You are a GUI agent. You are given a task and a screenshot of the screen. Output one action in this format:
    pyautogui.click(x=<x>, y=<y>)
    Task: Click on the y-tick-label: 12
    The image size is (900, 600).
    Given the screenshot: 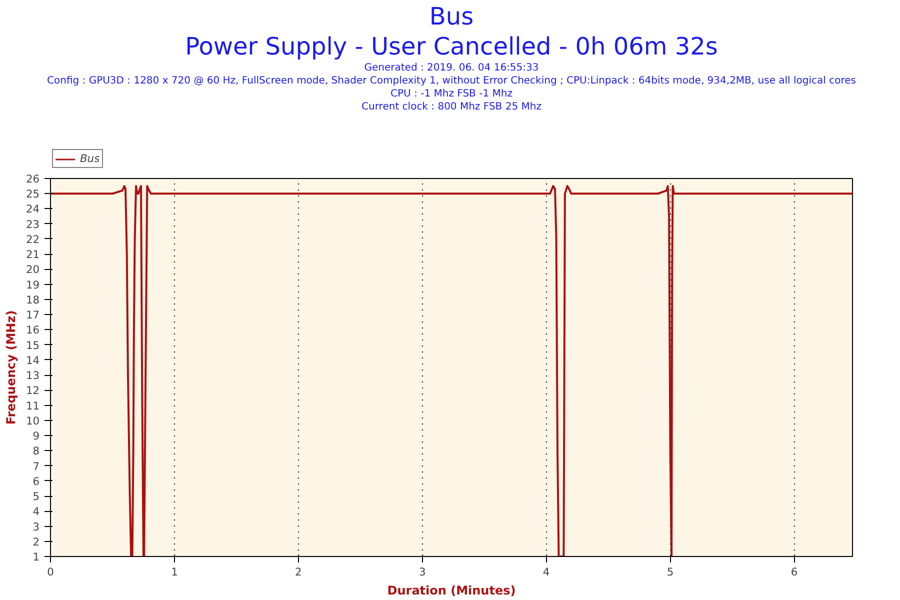 What is the action you would take?
    pyautogui.click(x=33, y=391)
    